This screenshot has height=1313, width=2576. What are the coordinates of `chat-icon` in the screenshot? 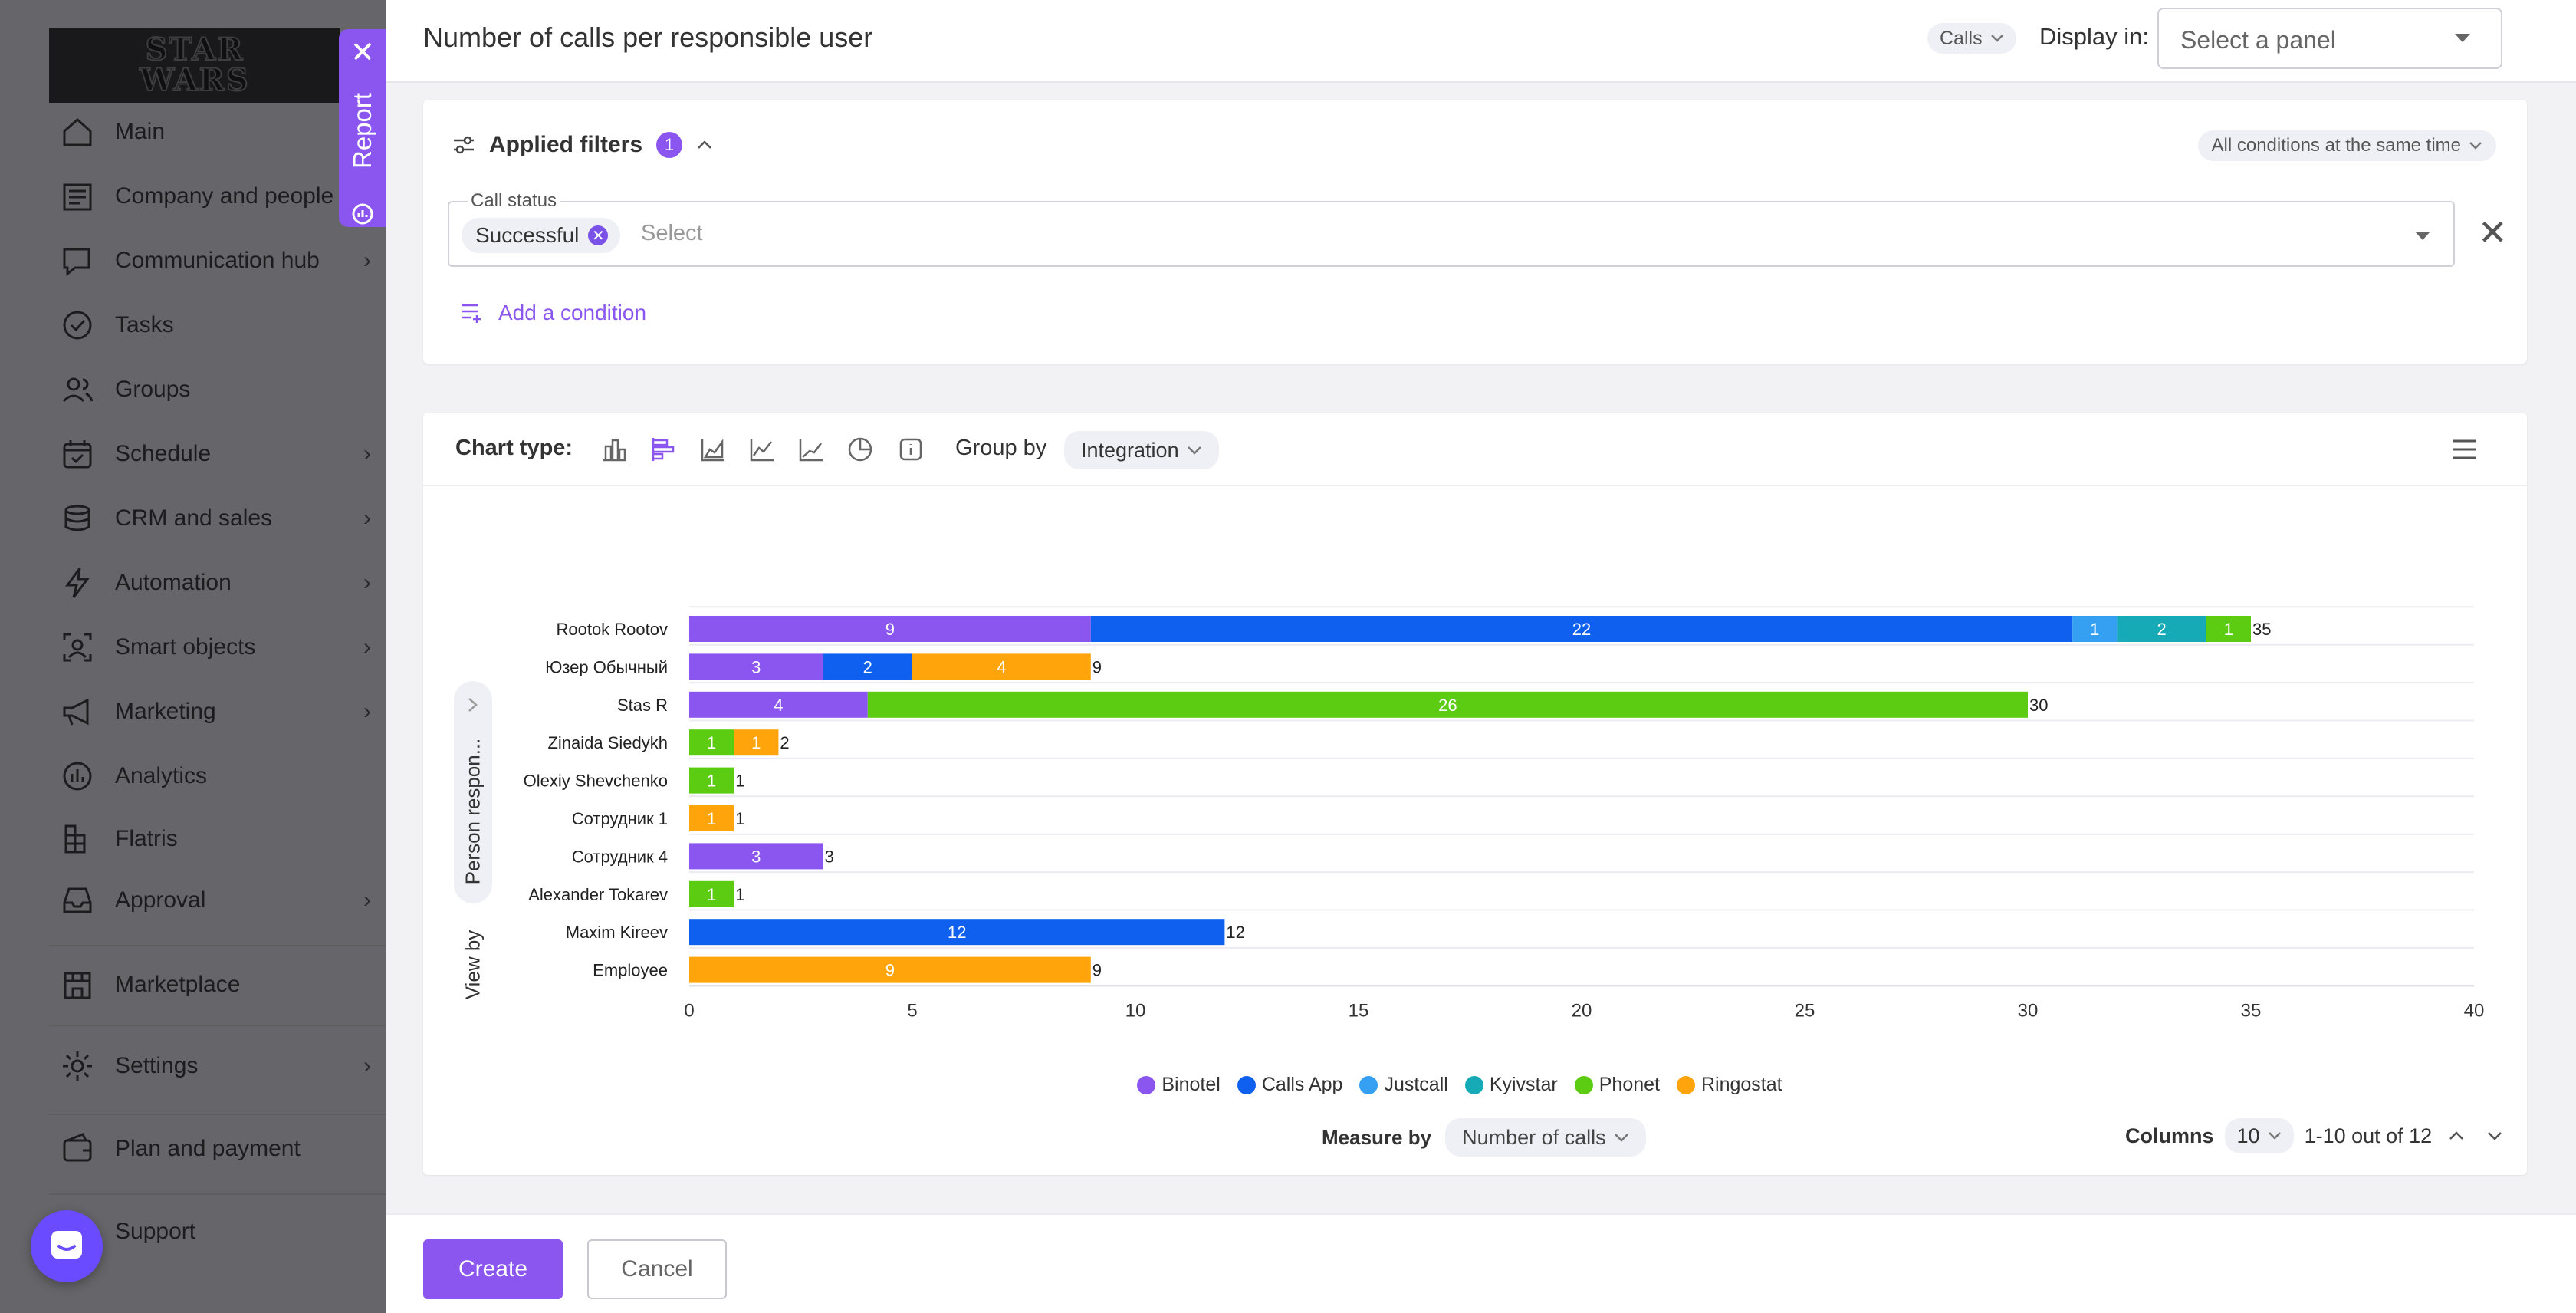 It's located at (66, 1245).